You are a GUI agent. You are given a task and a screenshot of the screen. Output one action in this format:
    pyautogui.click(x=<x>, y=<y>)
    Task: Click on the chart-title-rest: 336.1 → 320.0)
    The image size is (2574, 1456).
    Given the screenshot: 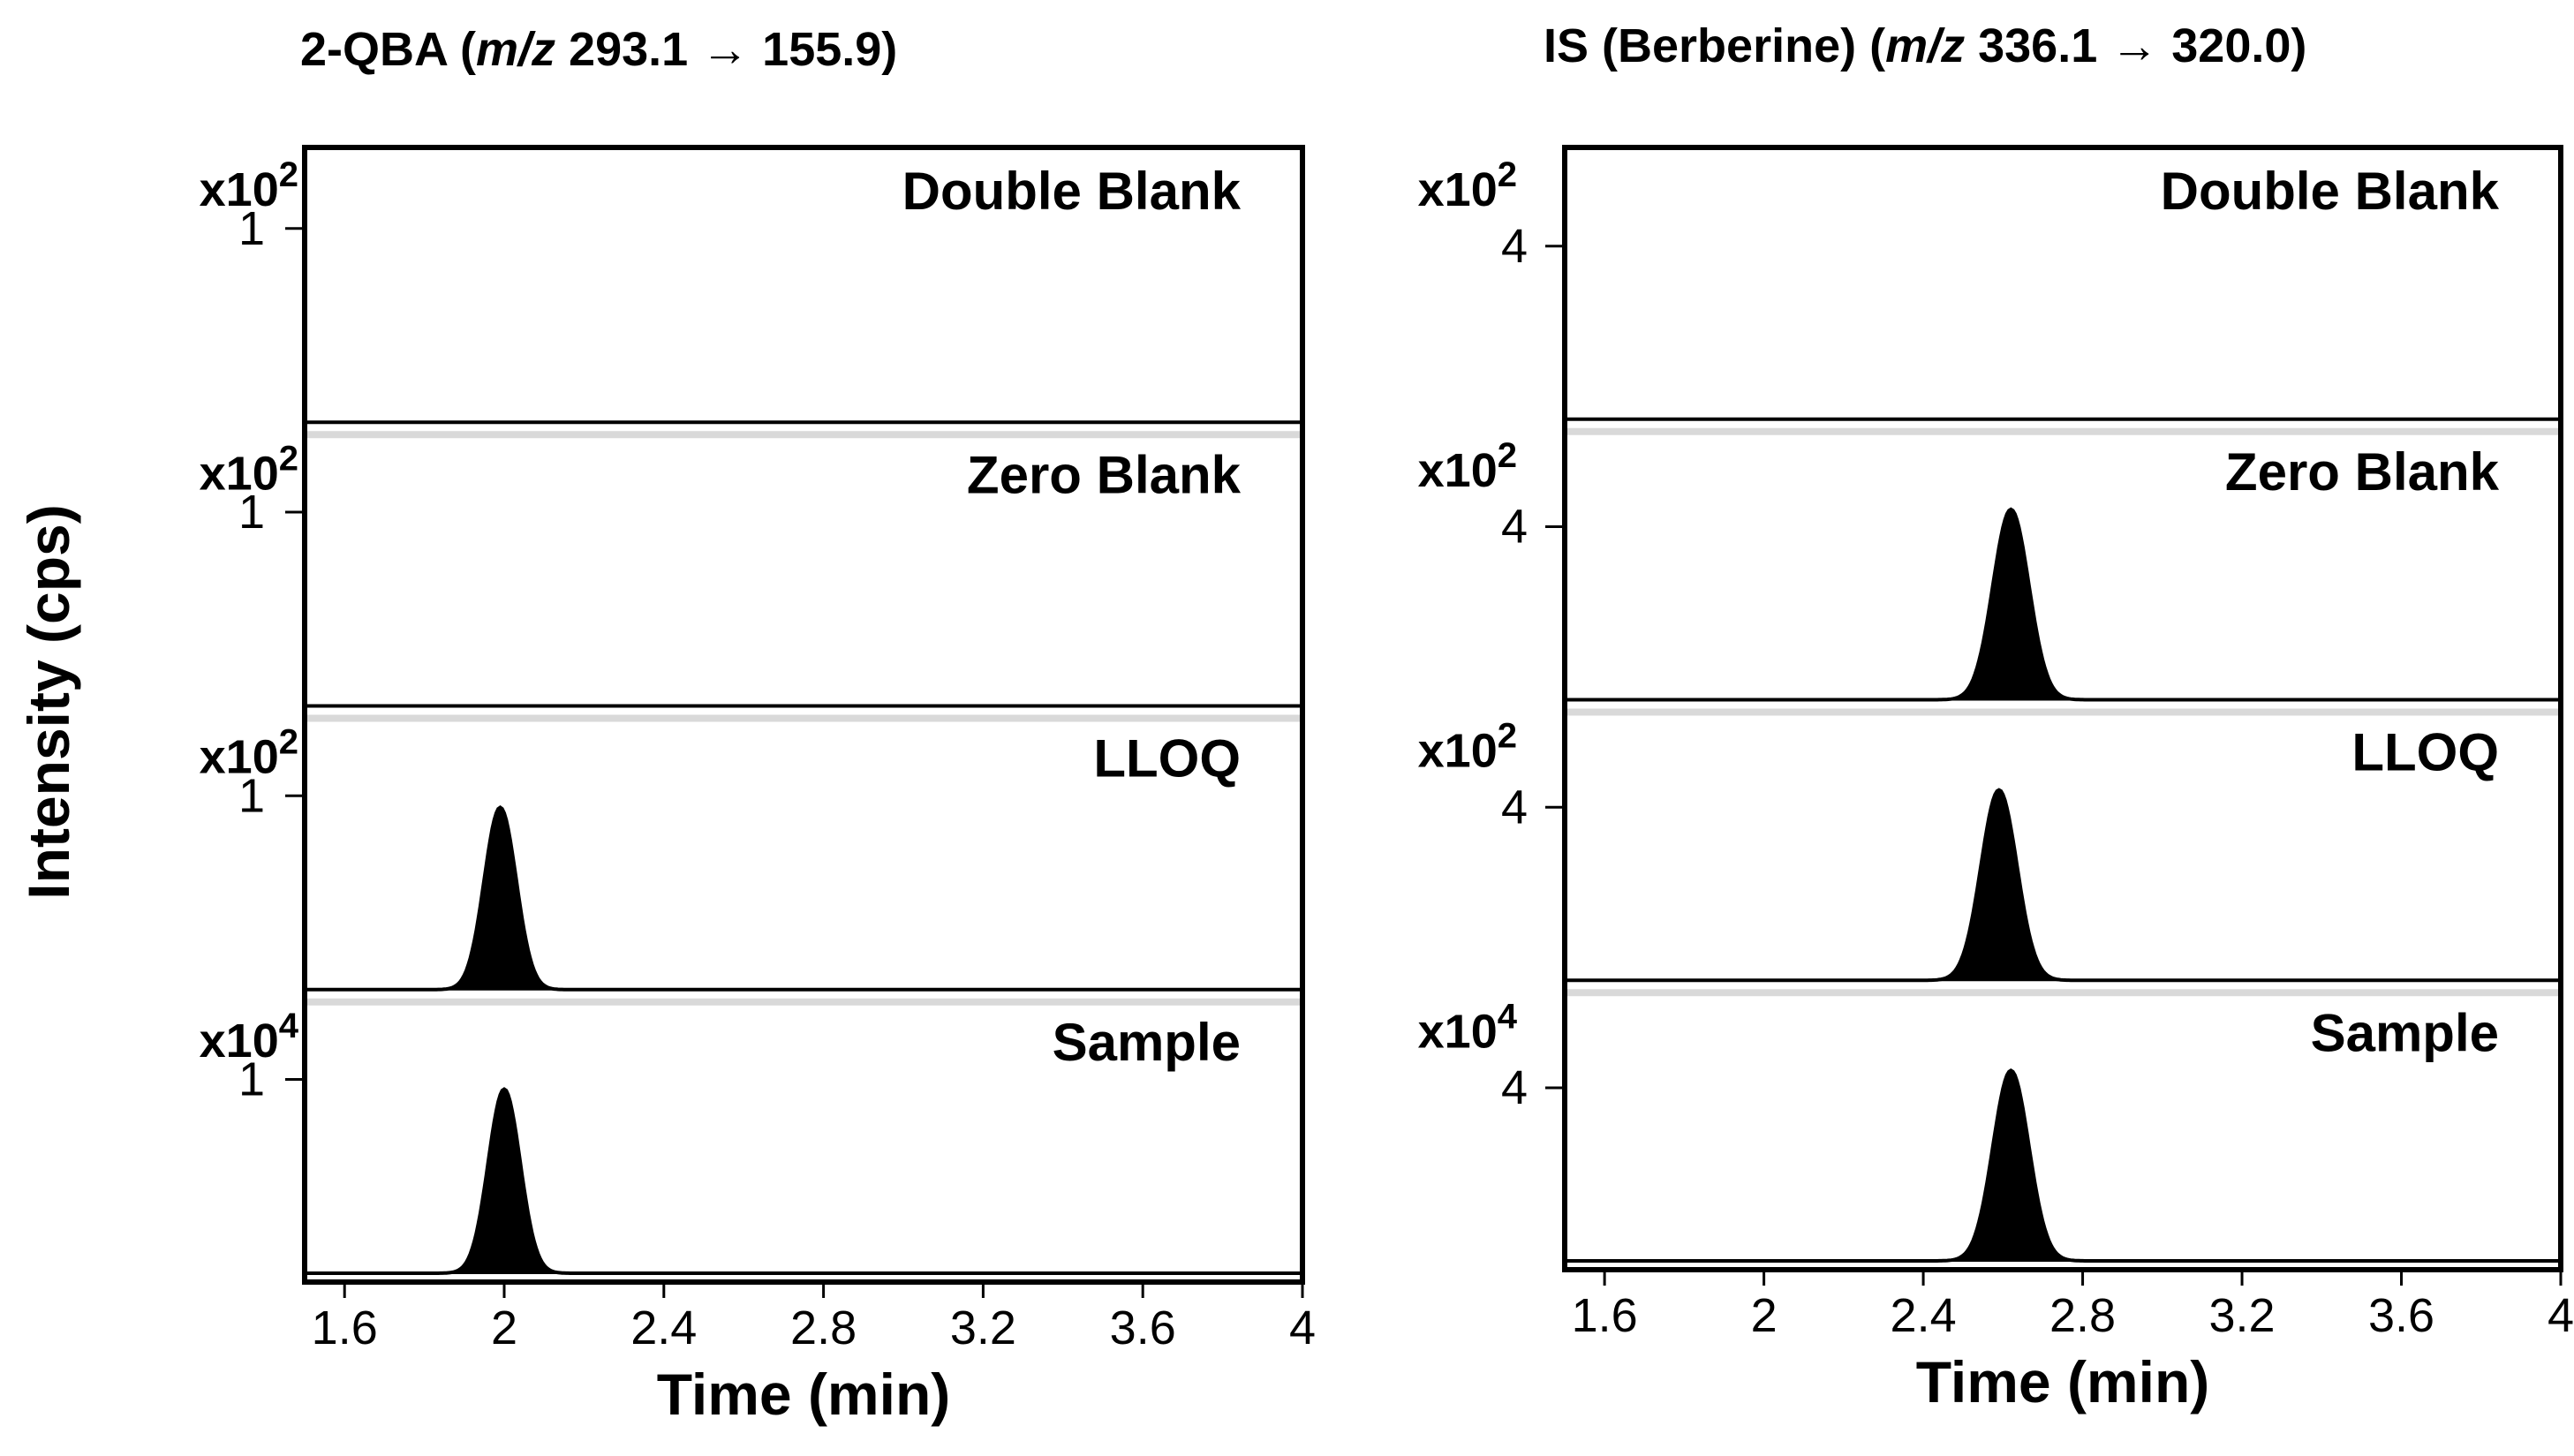 What is the action you would take?
    pyautogui.click(x=2135, y=45)
    